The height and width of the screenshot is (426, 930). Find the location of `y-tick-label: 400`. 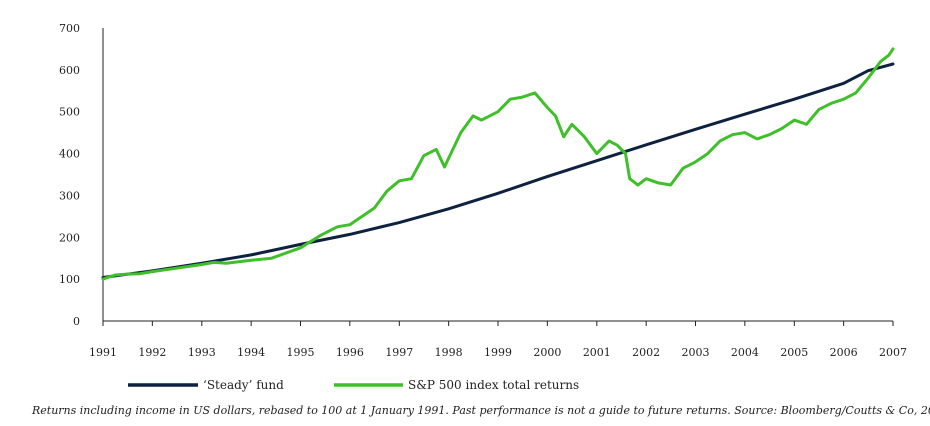

y-tick-label: 400 is located at coordinates (69, 154).